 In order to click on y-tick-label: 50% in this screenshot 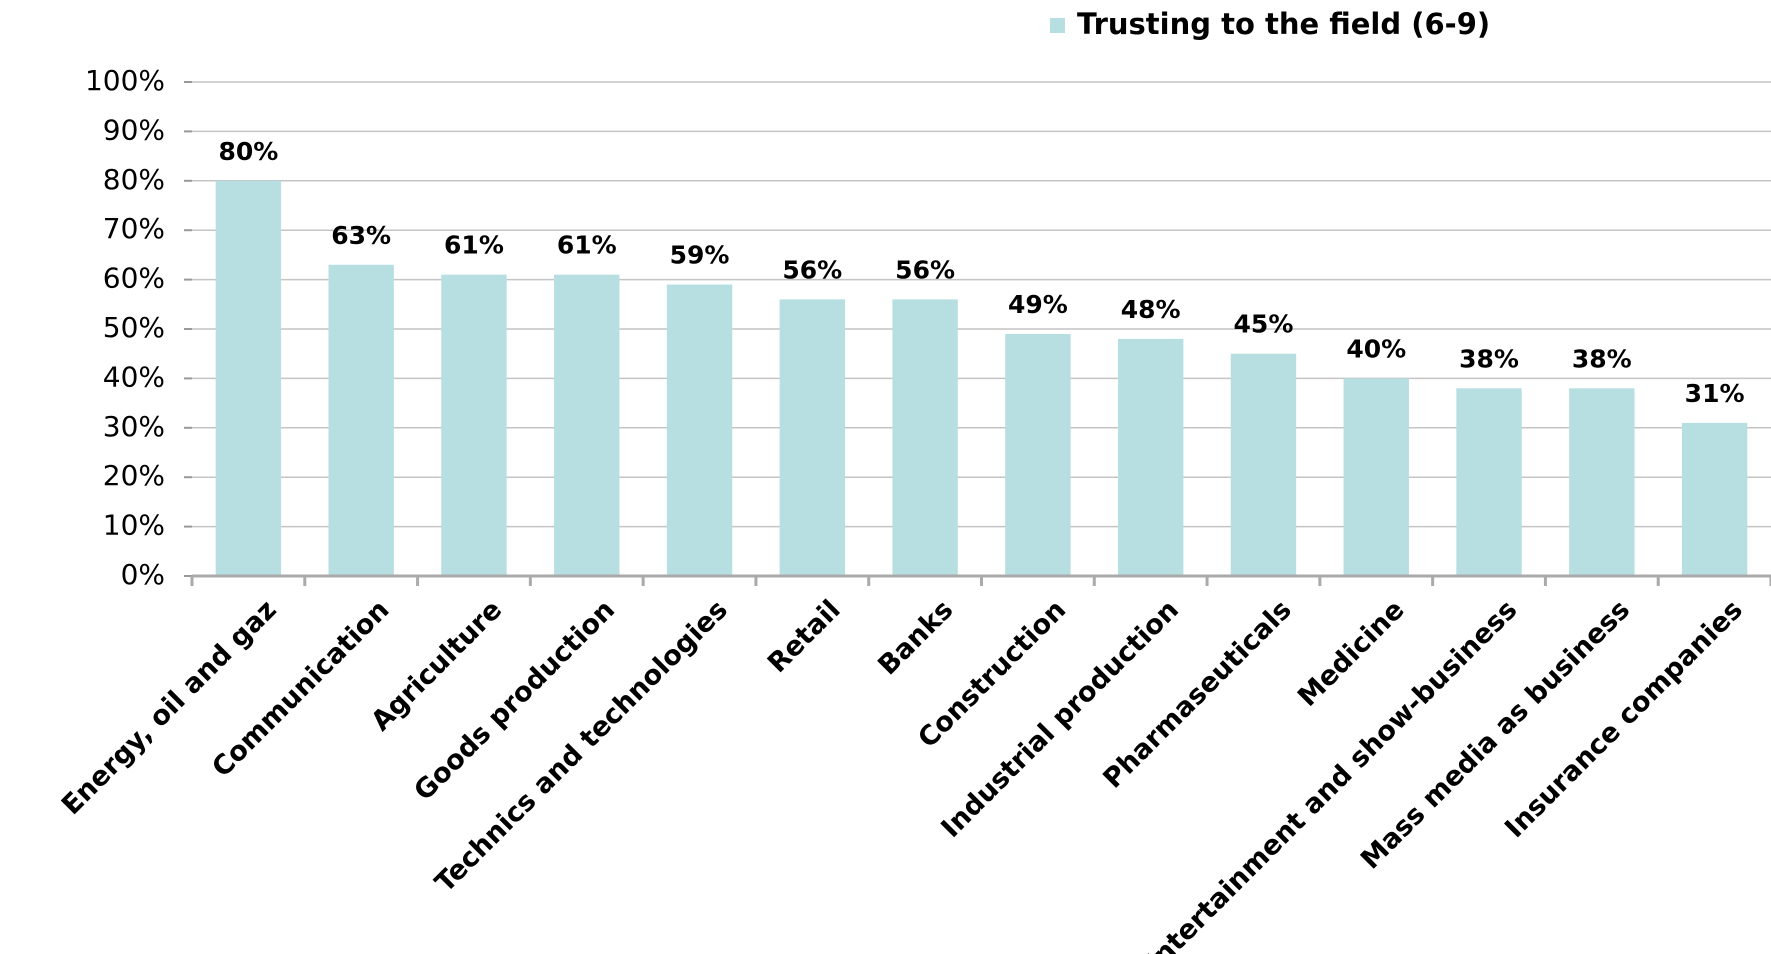, I will do `click(134, 327)`.